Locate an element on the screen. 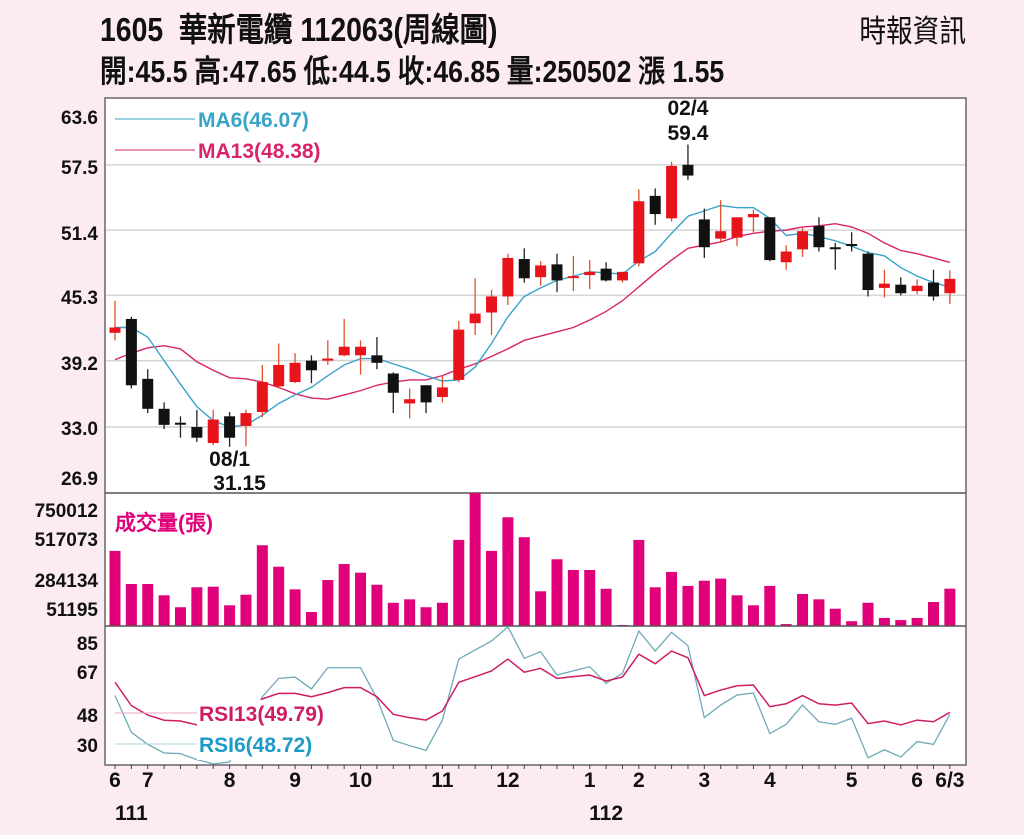 Image resolution: width=1024 pixels, height=835 pixels. x-axis-label: 6 is located at coordinates (115, 780).